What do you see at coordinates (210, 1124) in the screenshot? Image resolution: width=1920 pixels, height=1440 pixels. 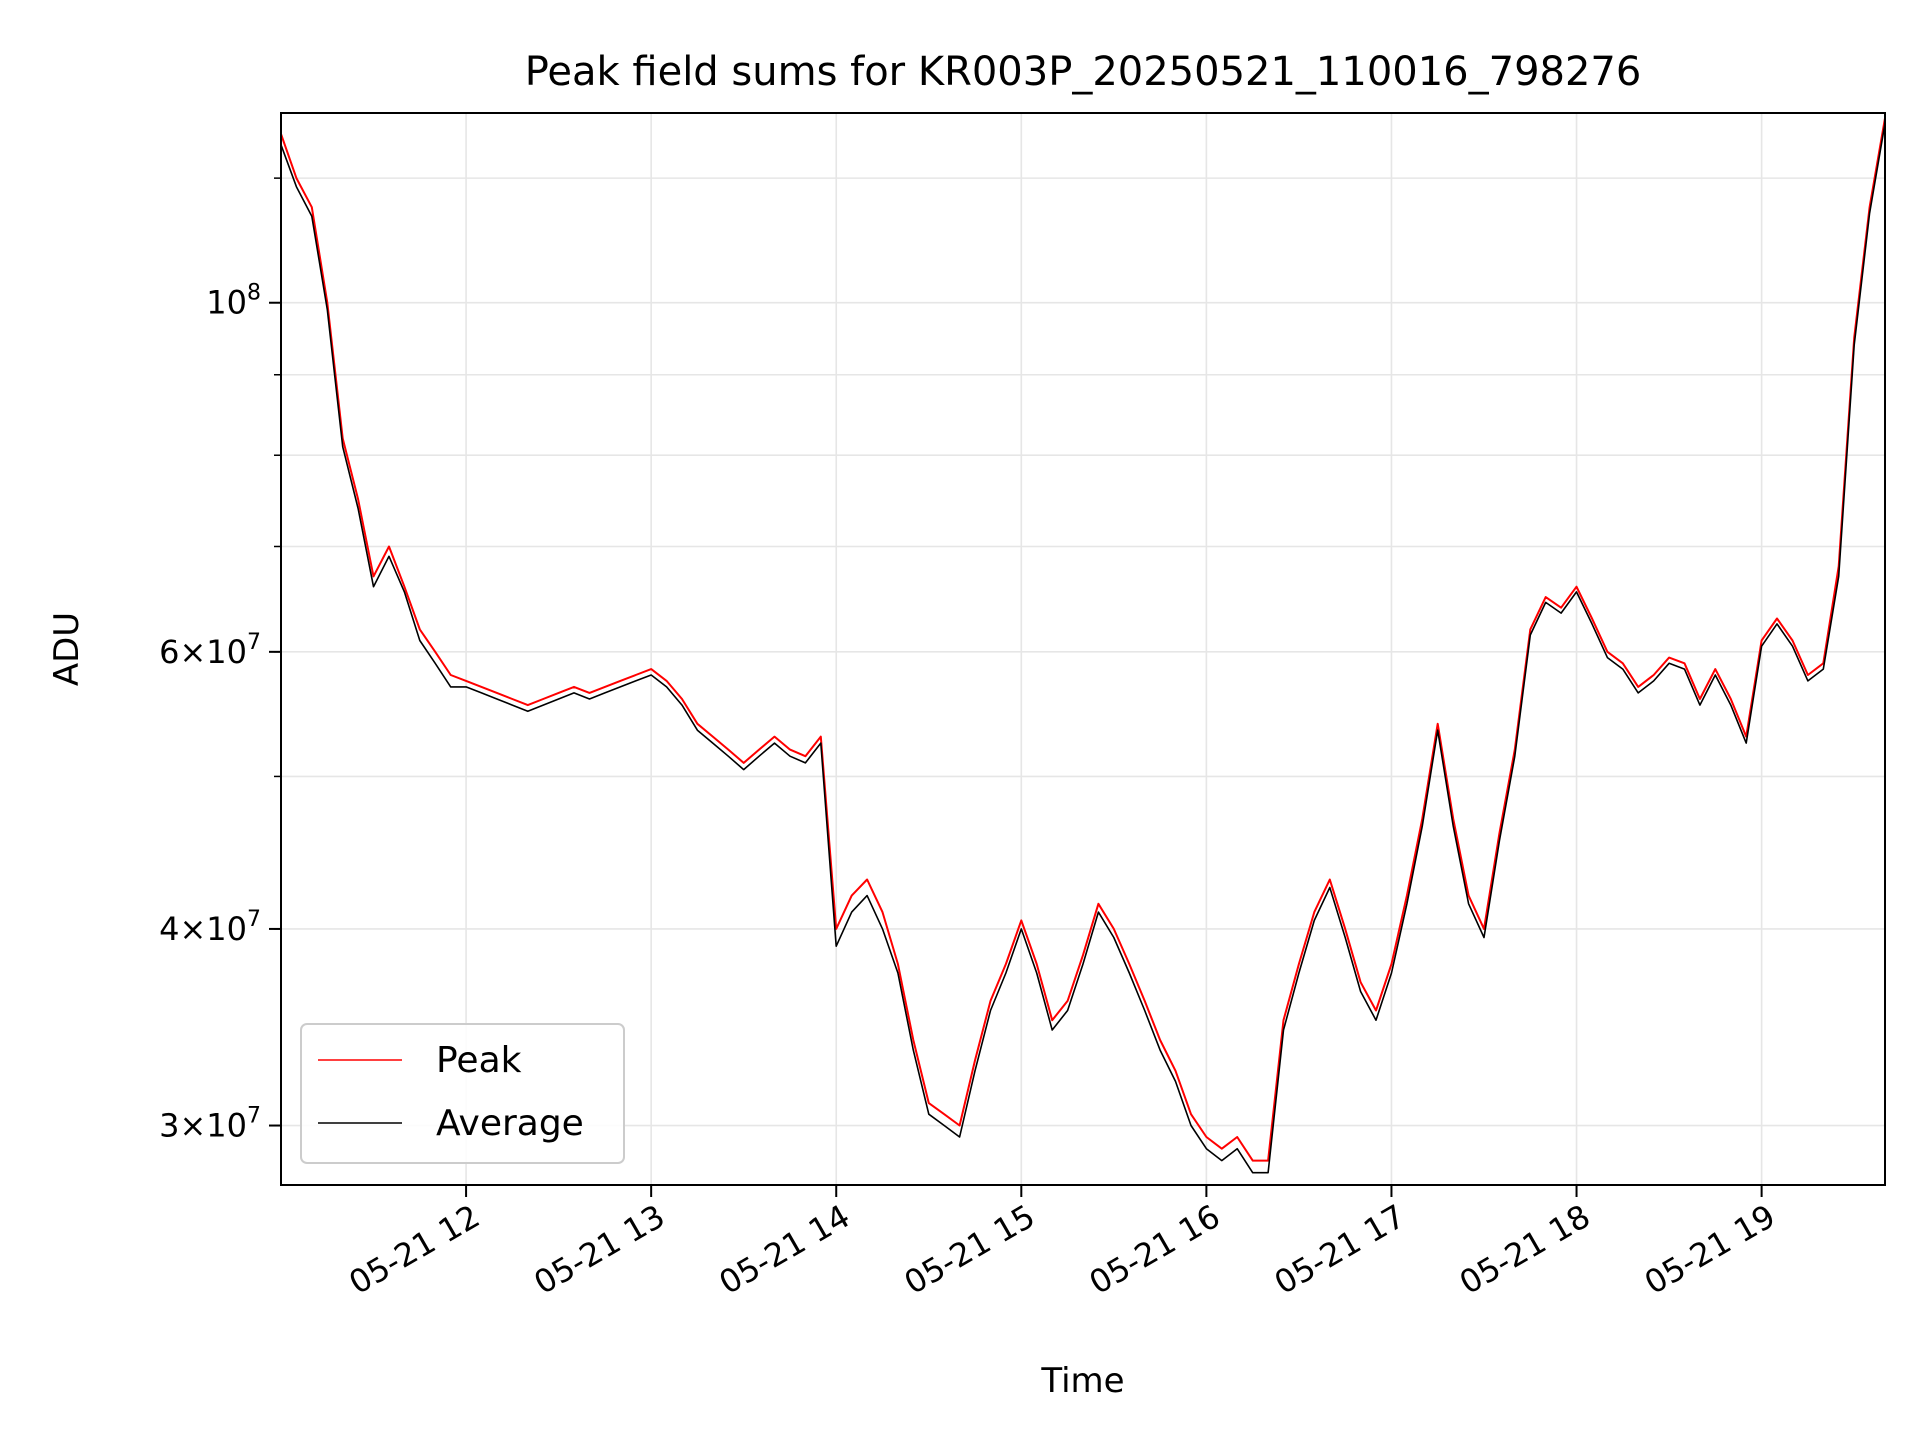 I see `y-tick-label: 3×107` at bounding box center [210, 1124].